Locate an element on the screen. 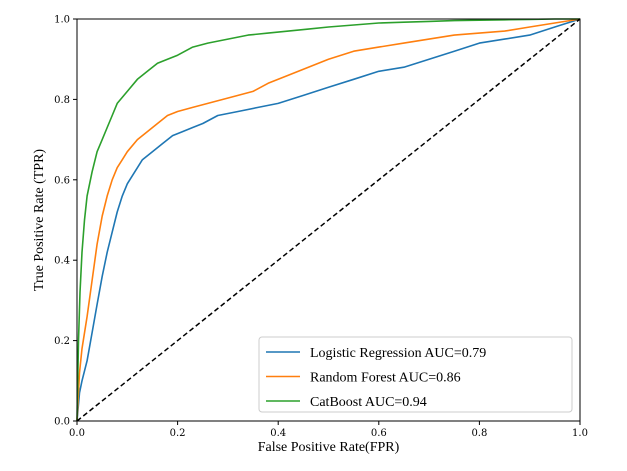 This screenshot has width=627, height=471. legend-label-series-1: Random Forest AUC=0.86 is located at coordinates (385, 378).